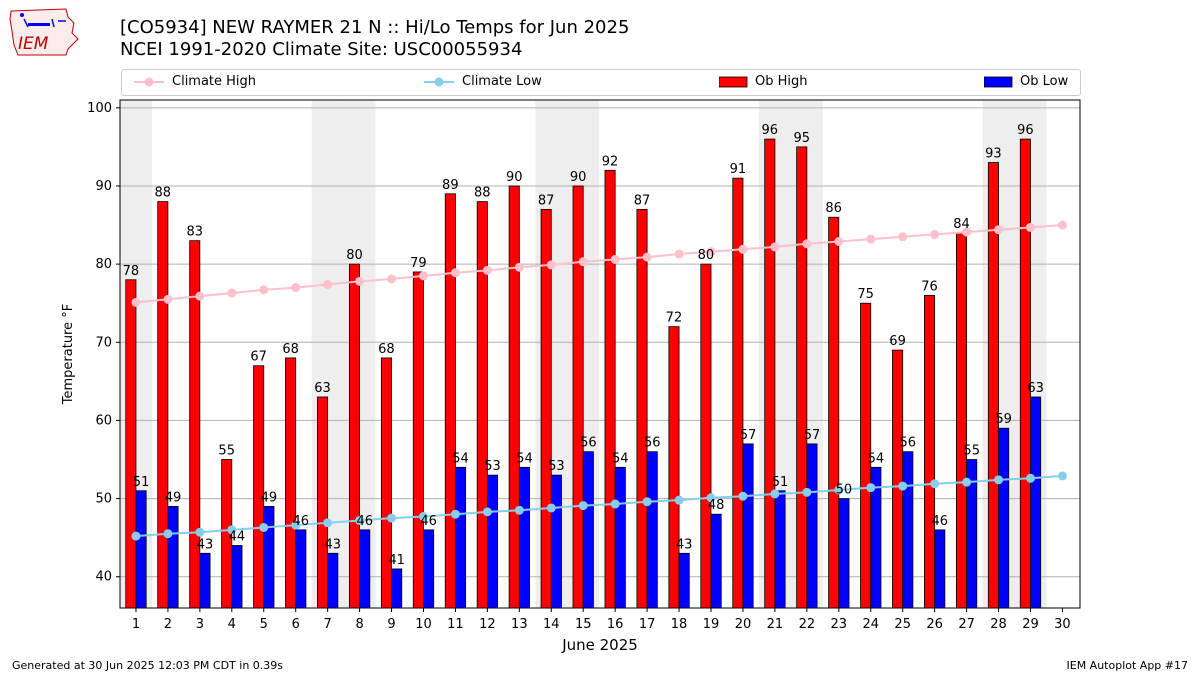 Image resolution: width=1200 pixels, height=675 pixels. I want to click on legend-ob-high: Ob High, so click(763, 82).